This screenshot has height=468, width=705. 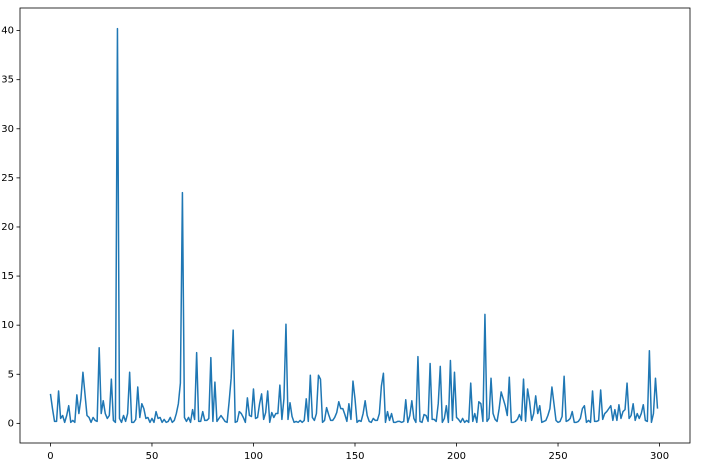 I want to click on x-tick-label: 50, so click(x=152, y=456).